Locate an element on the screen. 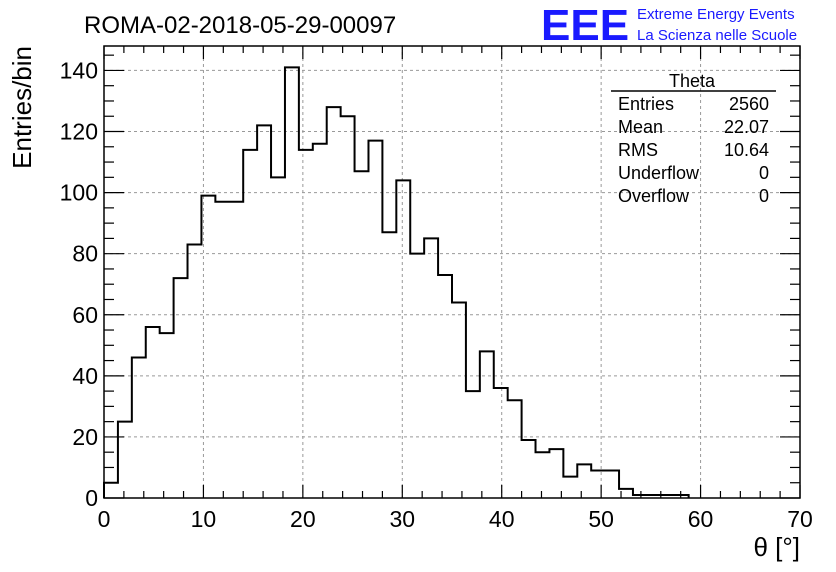 The height and width of the screenshot is (572, 836). eee-logo: EEE is located at coordinates (585, 25).